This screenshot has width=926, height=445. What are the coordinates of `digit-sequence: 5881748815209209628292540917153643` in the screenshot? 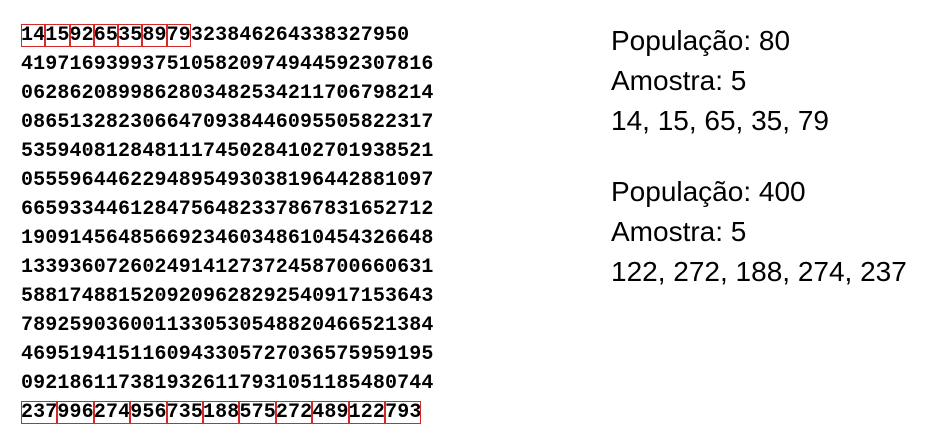 It's located at (227, 296).